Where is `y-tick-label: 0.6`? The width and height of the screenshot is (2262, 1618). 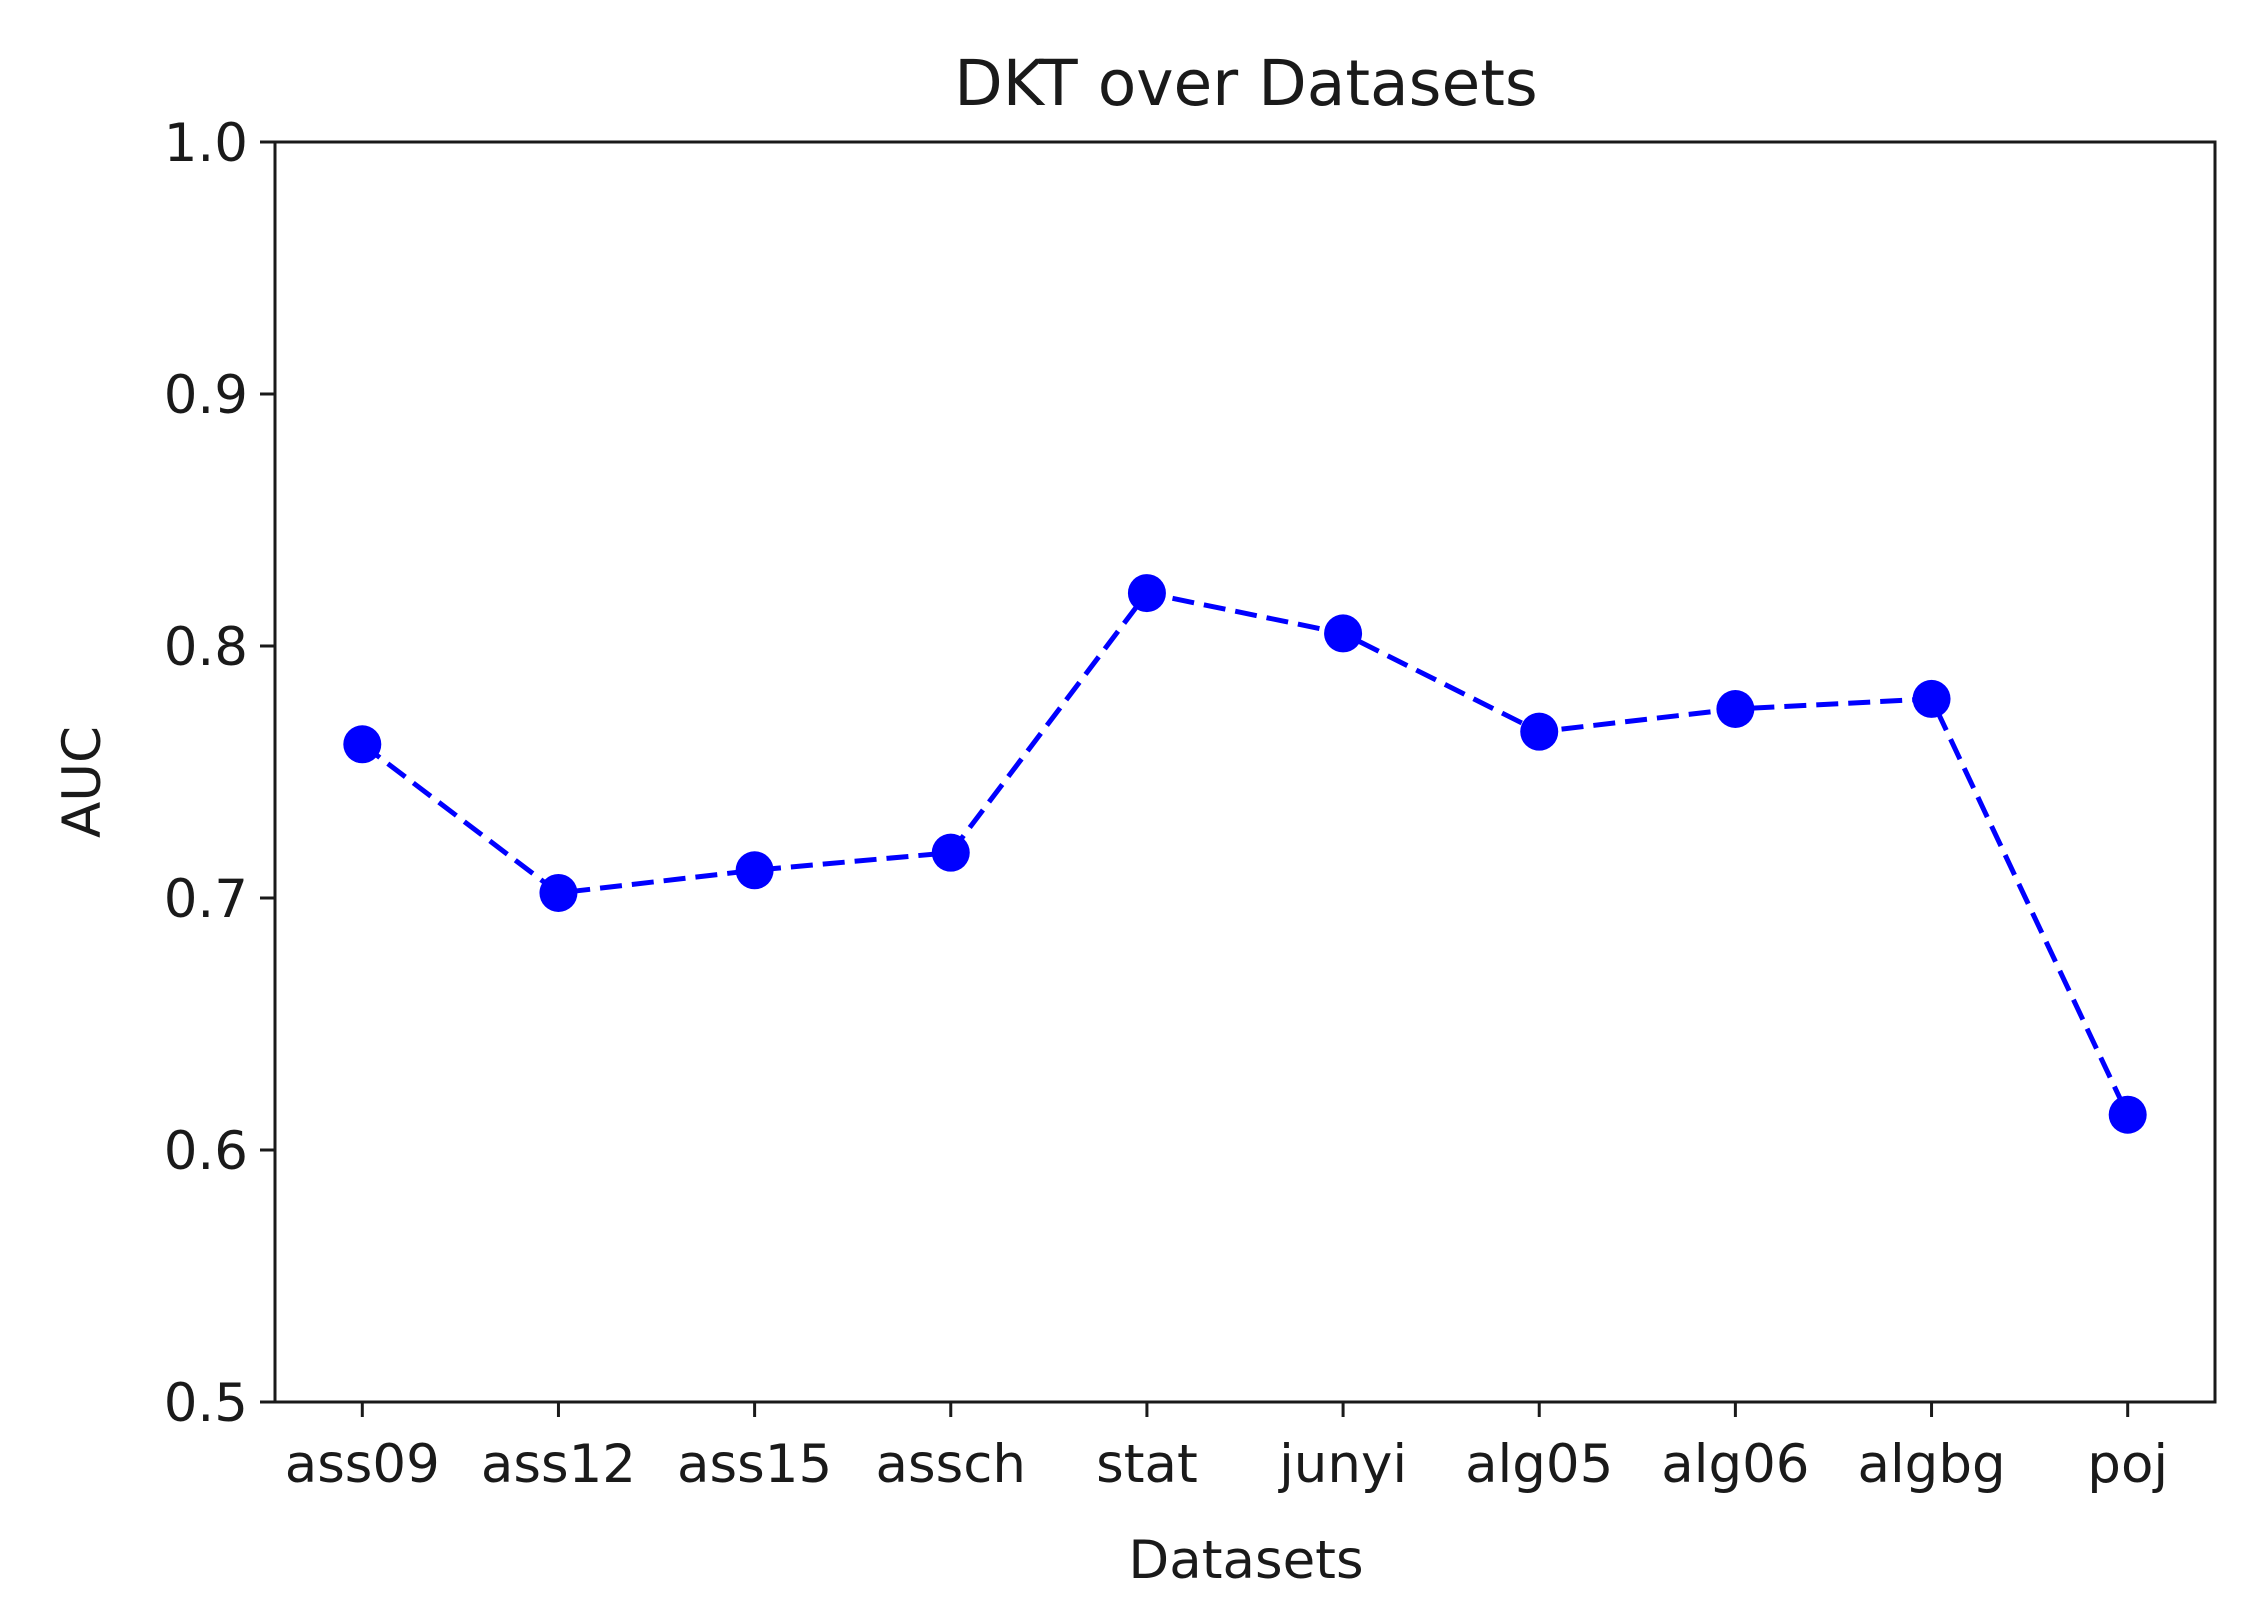
y-tick-label: 0.6 is located at coordinates (206, 1151).